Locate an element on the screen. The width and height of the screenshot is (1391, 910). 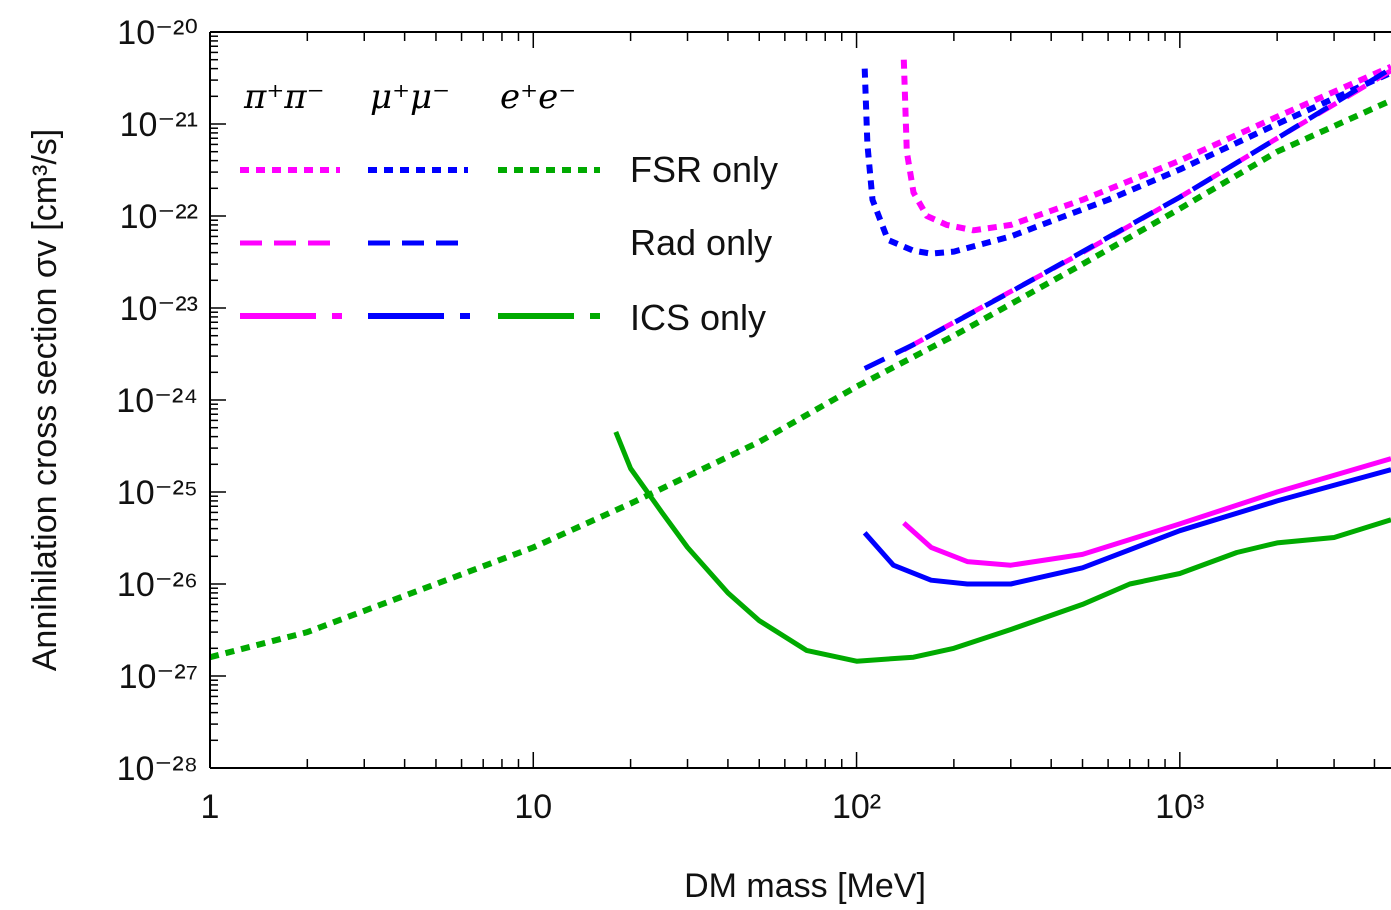
x-tick-label: 10³ is located at coordinates (1179, 807).